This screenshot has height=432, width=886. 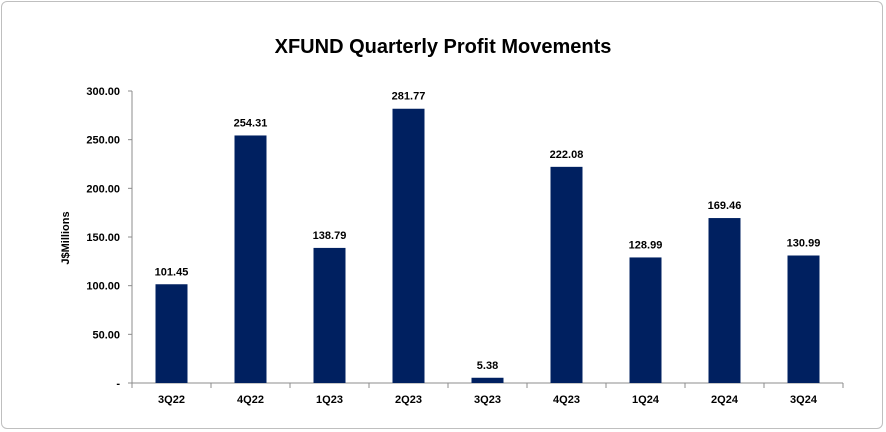 What do you see at coordinates (804, 400) in the screenshot?
I see `x-tick-label: 3Q24` at bounding box center [804, 400].